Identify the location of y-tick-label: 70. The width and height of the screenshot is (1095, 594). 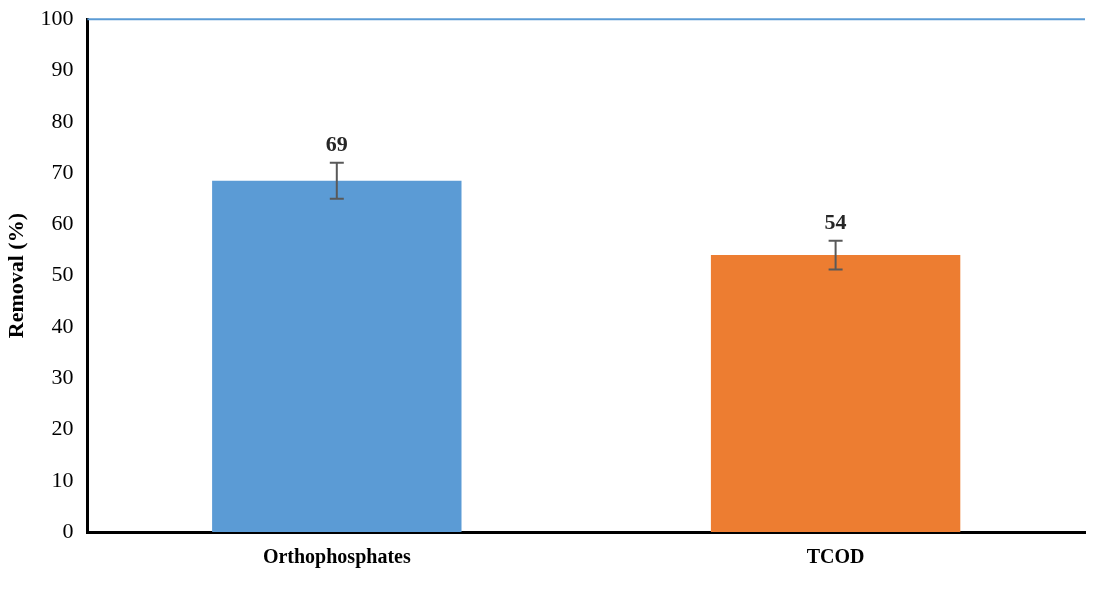
(62, 171).